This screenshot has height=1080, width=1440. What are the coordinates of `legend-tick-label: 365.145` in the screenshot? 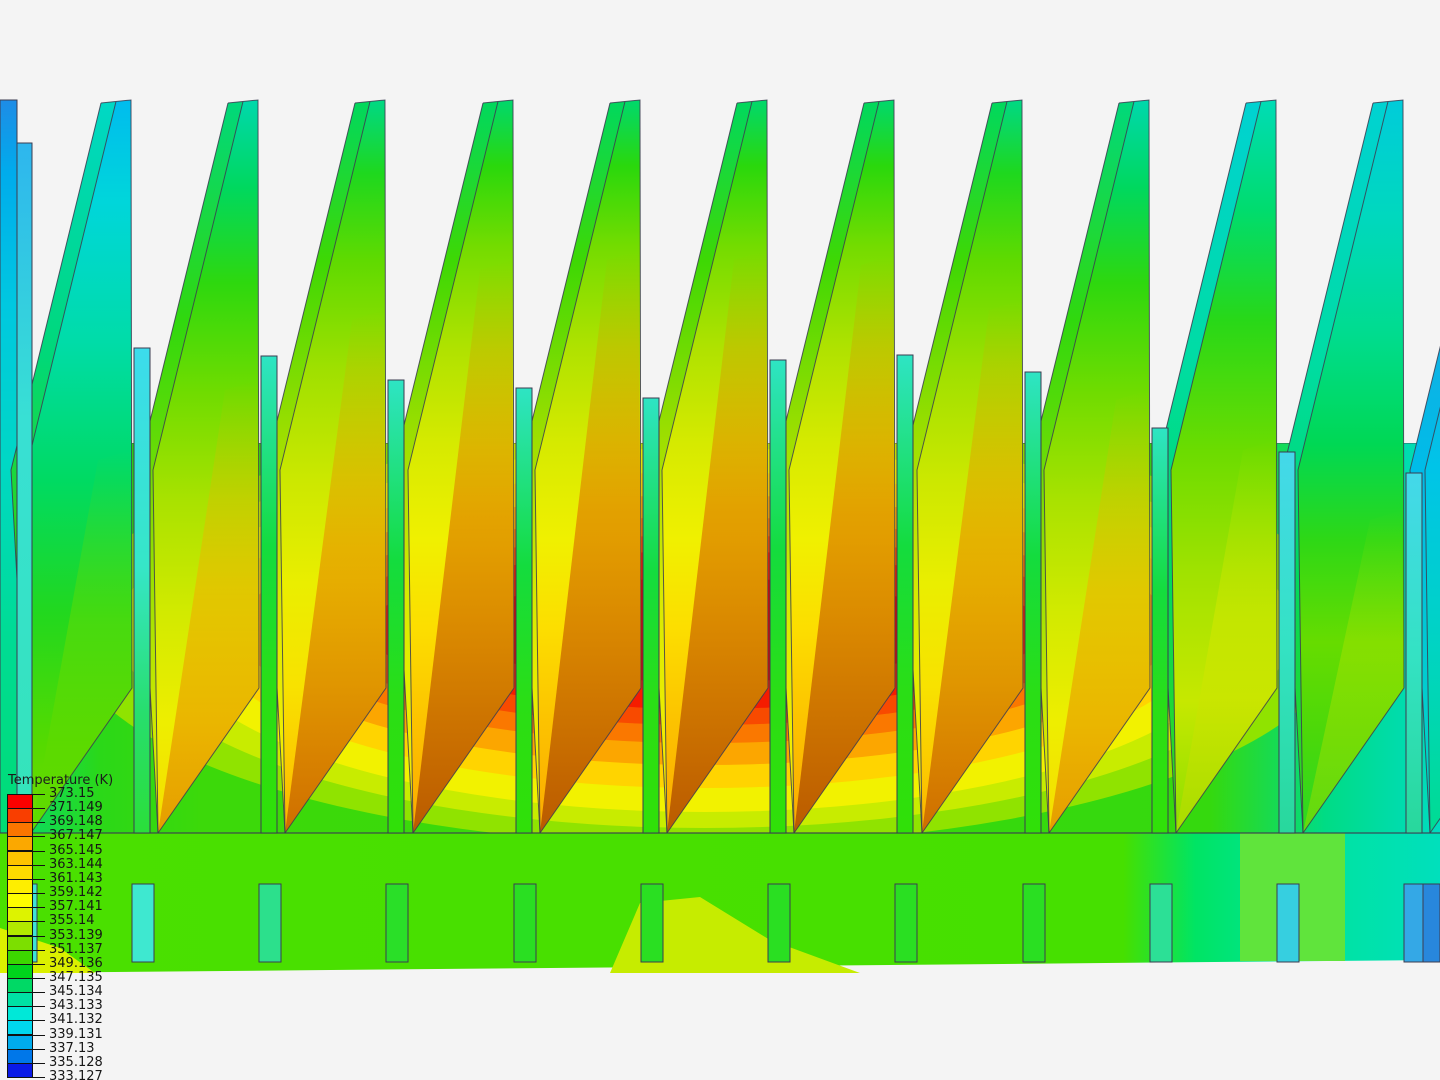 It's located at (76, 850).